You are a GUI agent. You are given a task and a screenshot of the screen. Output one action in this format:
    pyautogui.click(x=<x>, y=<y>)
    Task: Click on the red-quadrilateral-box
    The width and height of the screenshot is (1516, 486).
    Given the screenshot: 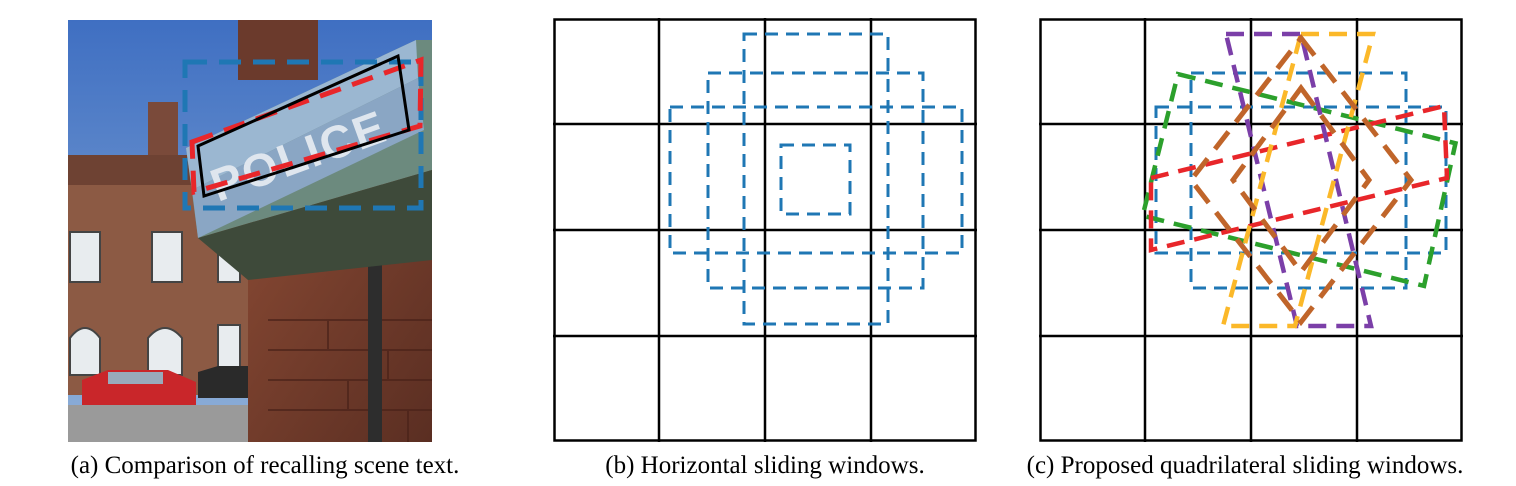 What is the action you would take?
    pyautogui.click(x=306, y=126)
    